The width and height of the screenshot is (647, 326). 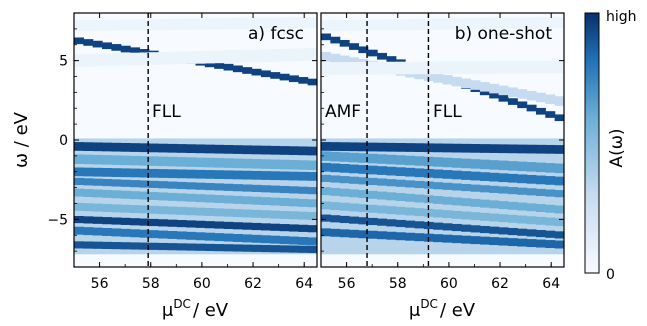 I want to click on panel-a-label: a) fcsc, so click(x=276, y=34).